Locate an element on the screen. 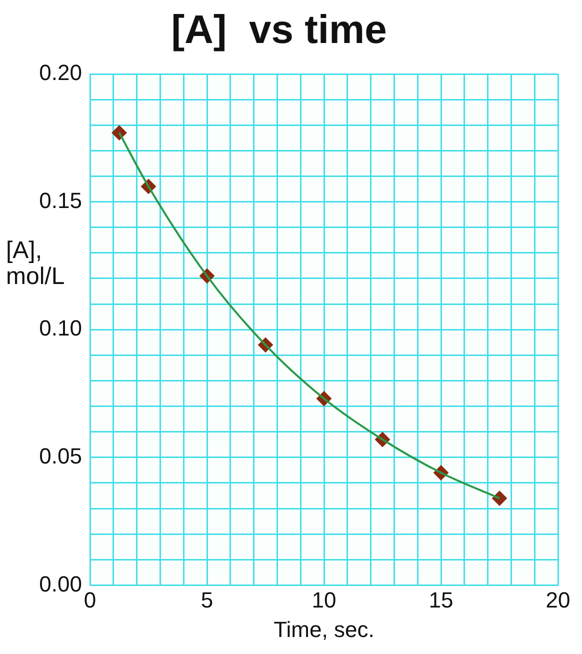  y-axis-title: [A], mol/L is located at coordinates (36, 264).